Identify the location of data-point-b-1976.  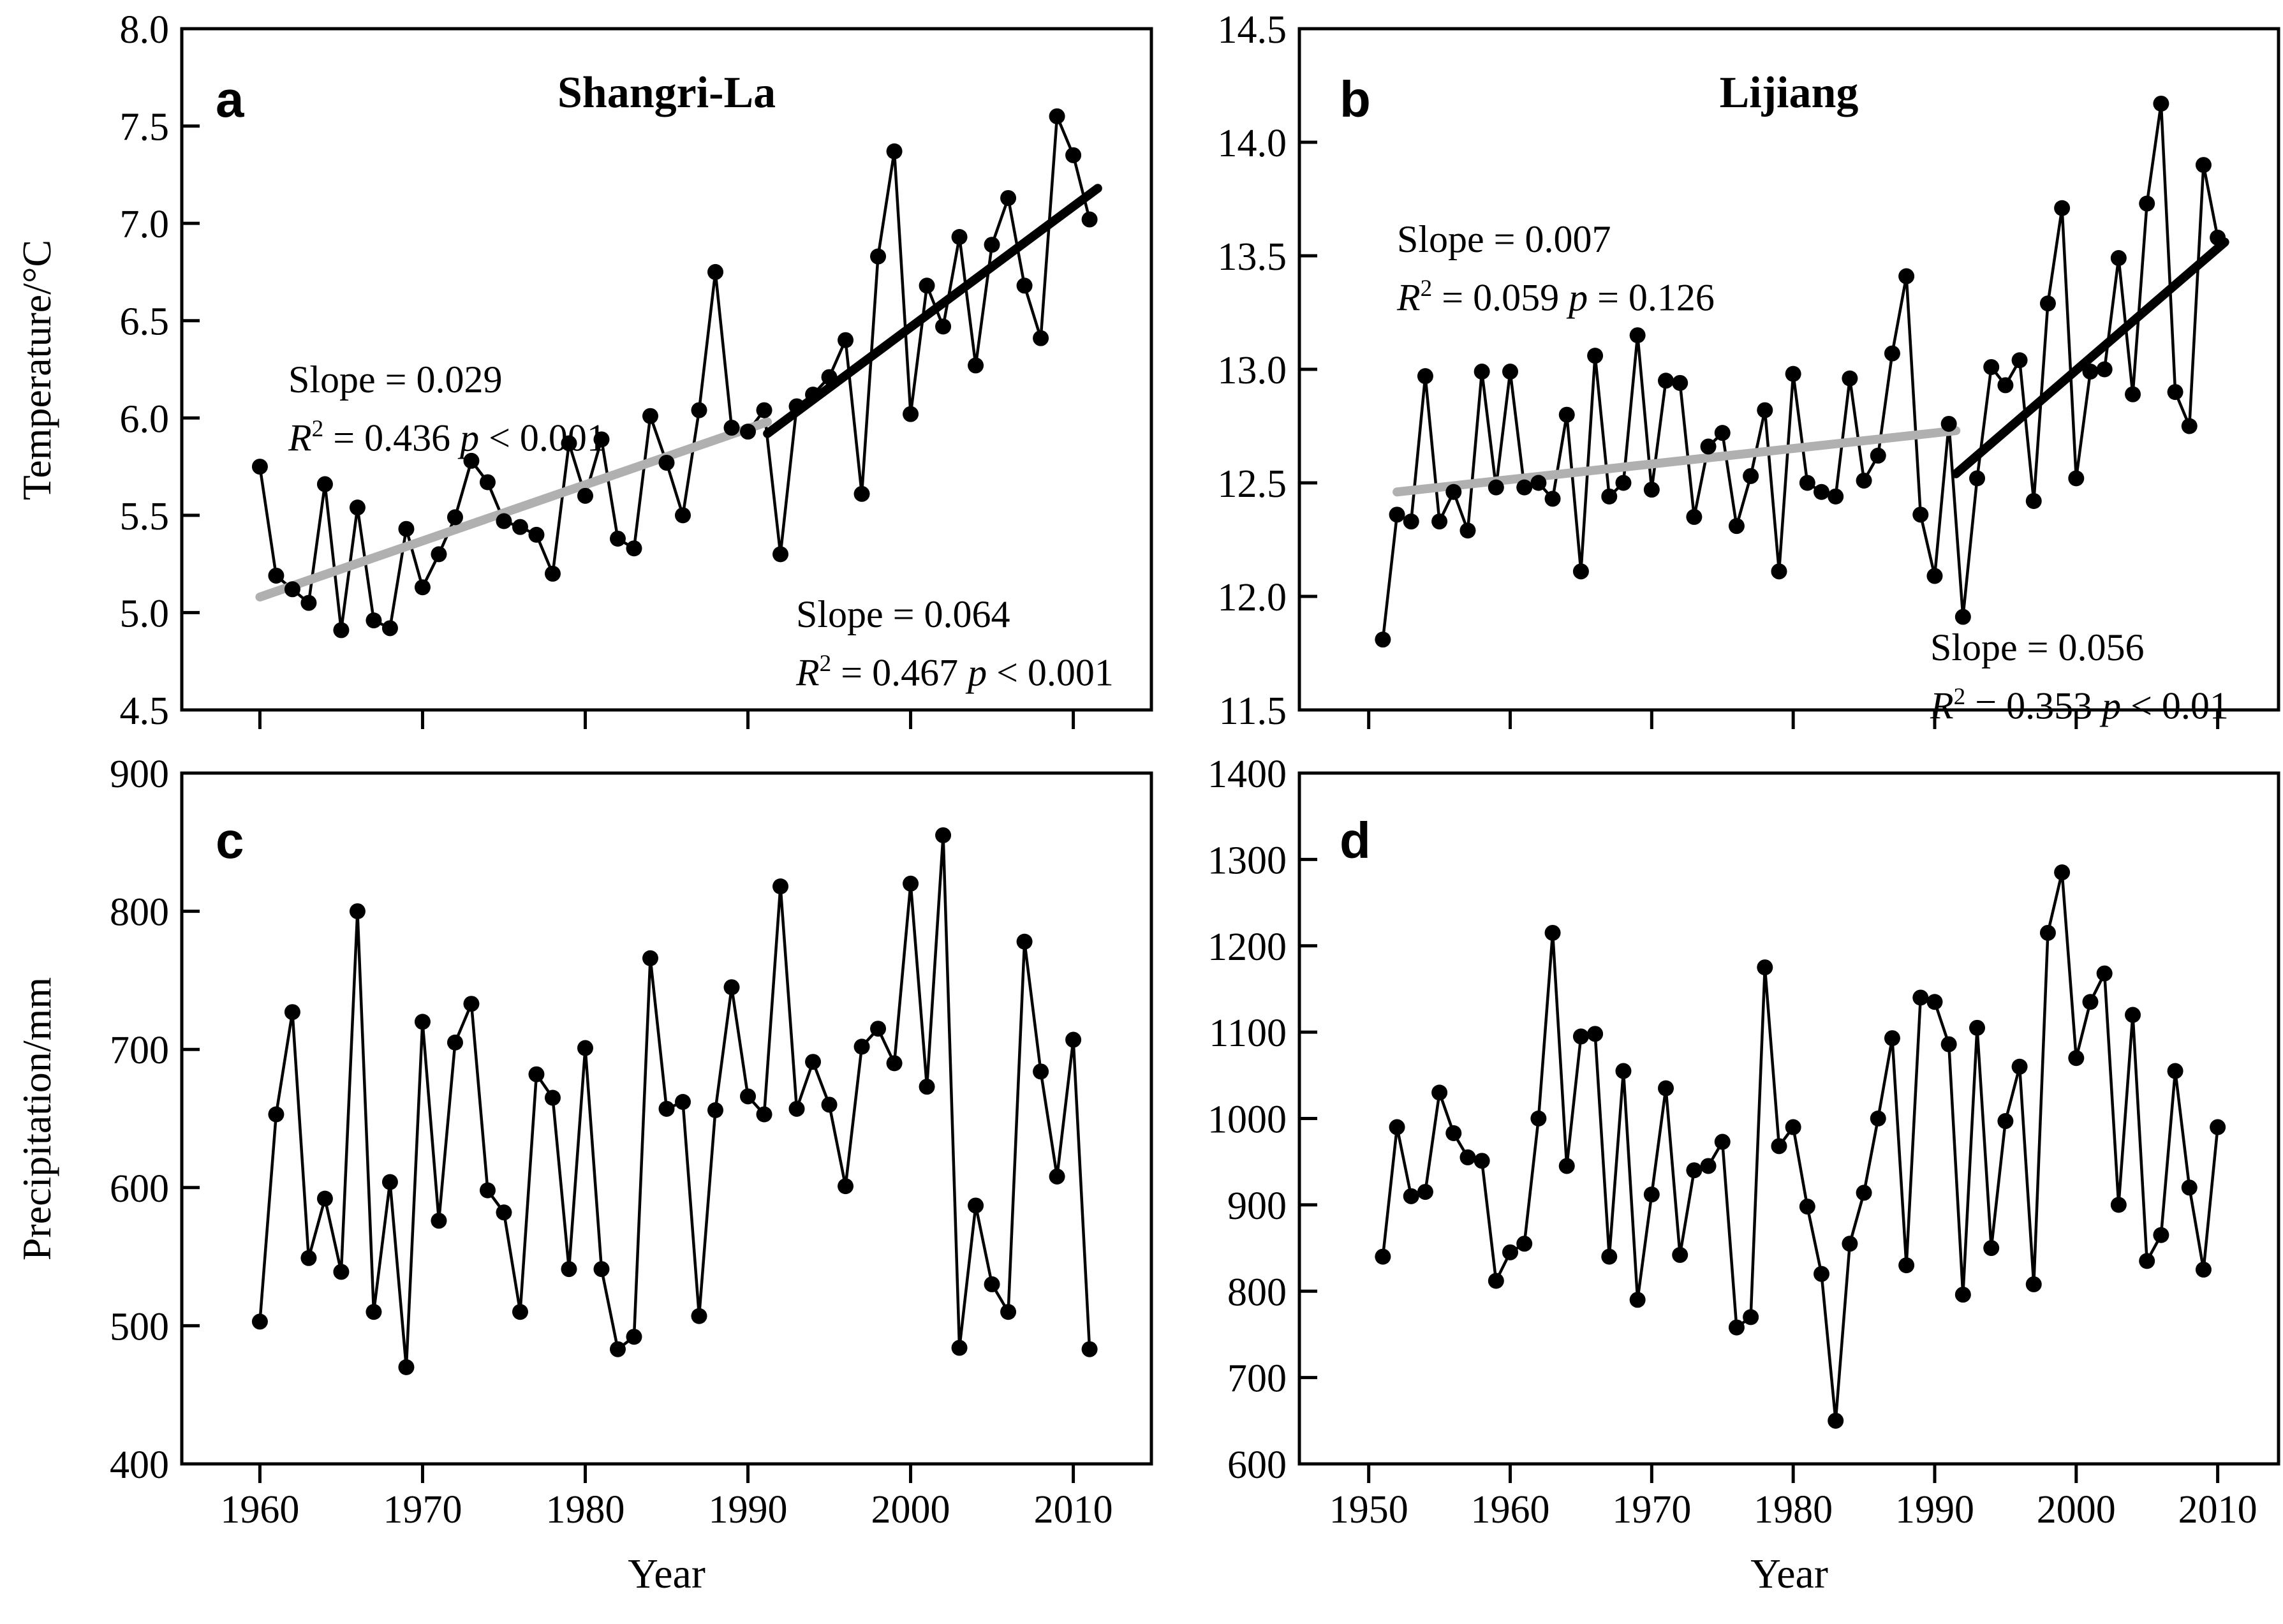
(1737, 526).